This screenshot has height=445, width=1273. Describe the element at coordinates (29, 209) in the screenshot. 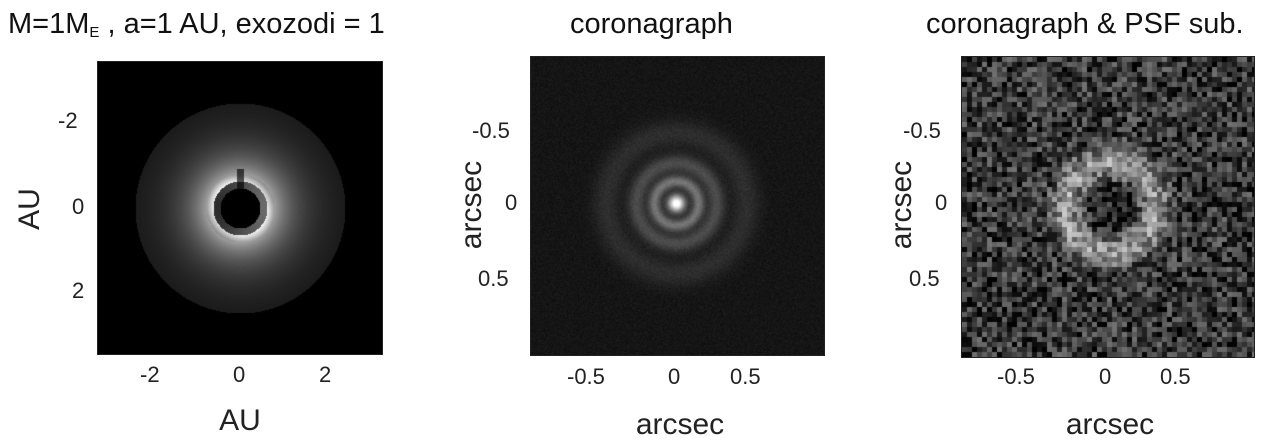

I see `y-axis-label: AU` at that location.